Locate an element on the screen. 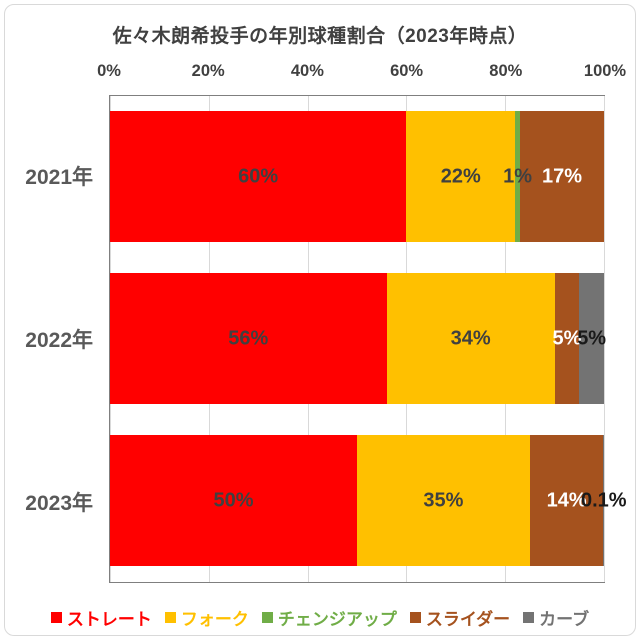 The width and height of the screenshot is (640, 640). x-axis-tick: 40% is located at coordinates (307, 71).